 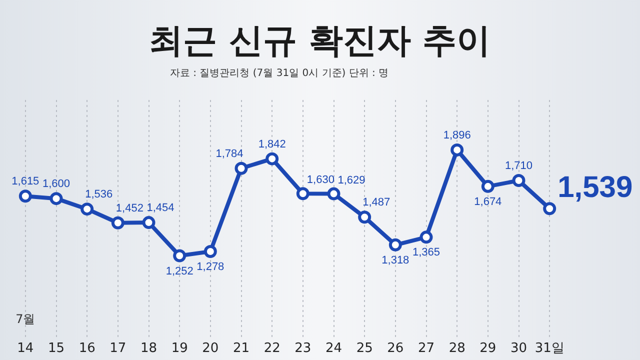 What do you see at coordinates (56, 184) in the screenshot?
I see `data-label: 1,600` at bounding box center [56, 184].